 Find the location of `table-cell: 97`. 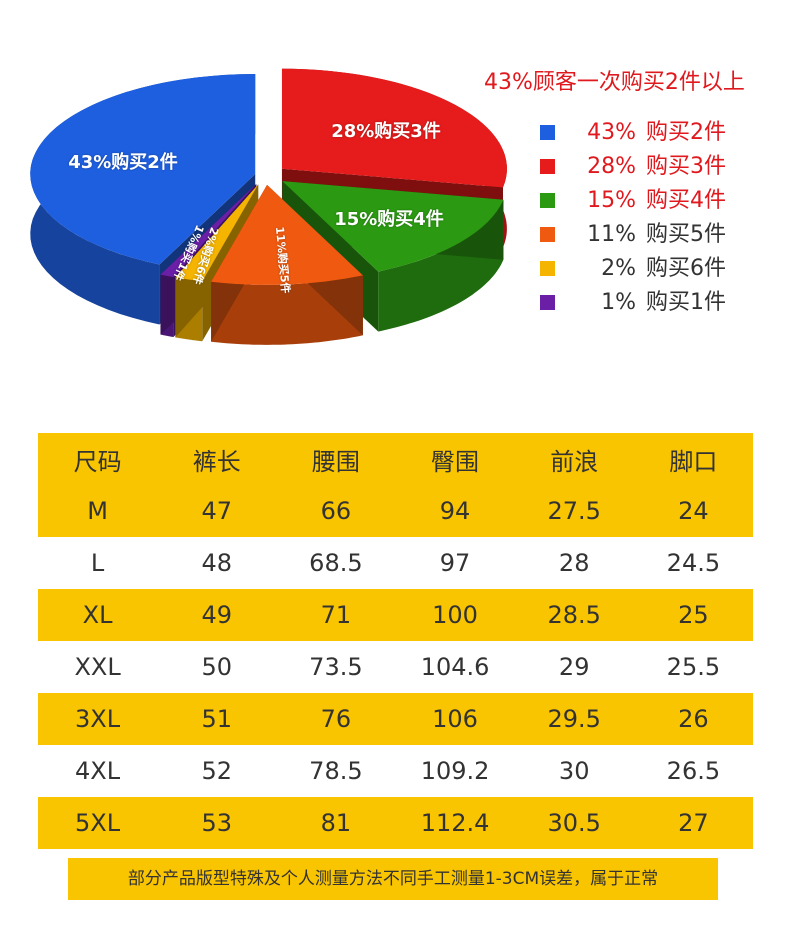

table-cell: 97 is located at coordinates (455, 563).